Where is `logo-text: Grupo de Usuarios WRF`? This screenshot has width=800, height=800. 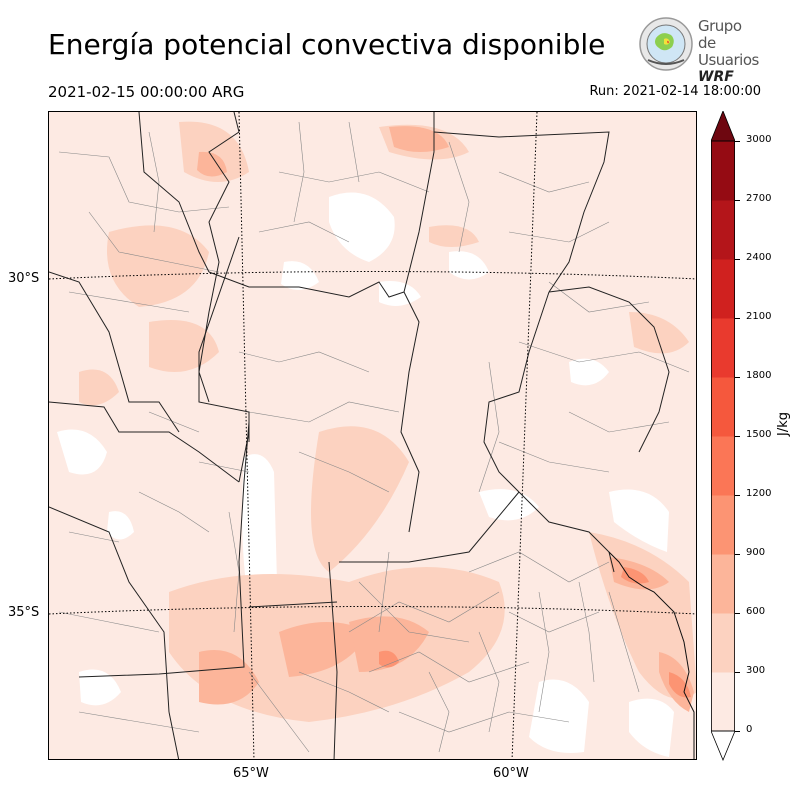
logo-text: Grupo de Usuarios WRF is located at coordinates (729, 52).